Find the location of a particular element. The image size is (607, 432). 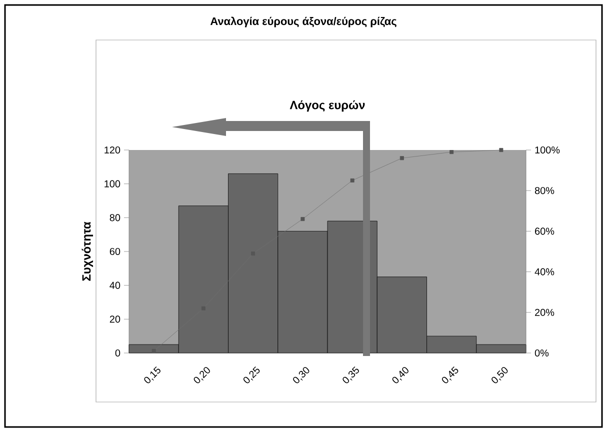

x-tick-label: 0,20 is located at coordinates (202, 375).